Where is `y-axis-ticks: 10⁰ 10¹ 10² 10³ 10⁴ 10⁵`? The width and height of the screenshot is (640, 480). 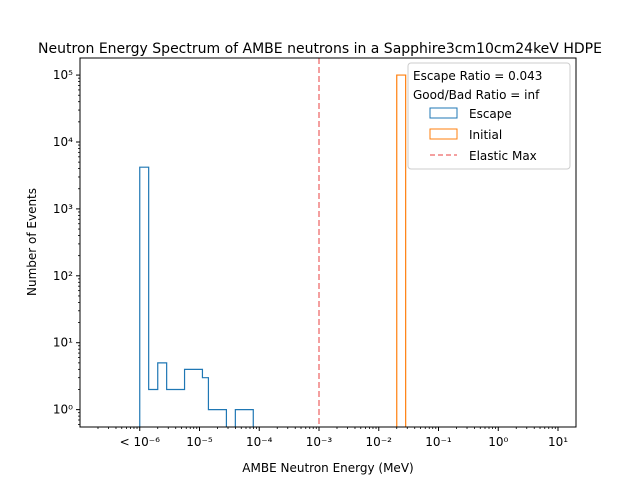 y-axis-ticks: 10⁰ 10¹ 10² 10³ 10⁴ 10⁵ is located at coordinates (66, 246).